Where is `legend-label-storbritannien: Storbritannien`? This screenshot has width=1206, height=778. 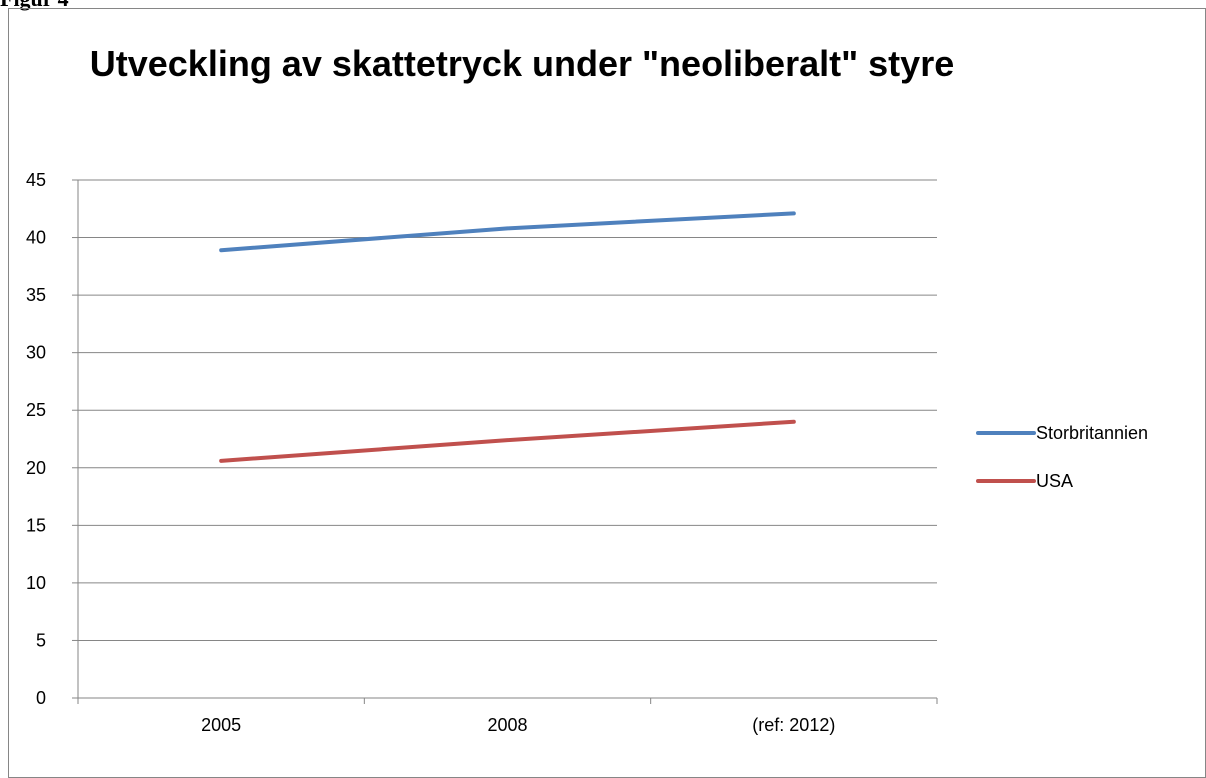
legend-label-storbritannien: Storbritannien is located at coordinates (1092, 433).